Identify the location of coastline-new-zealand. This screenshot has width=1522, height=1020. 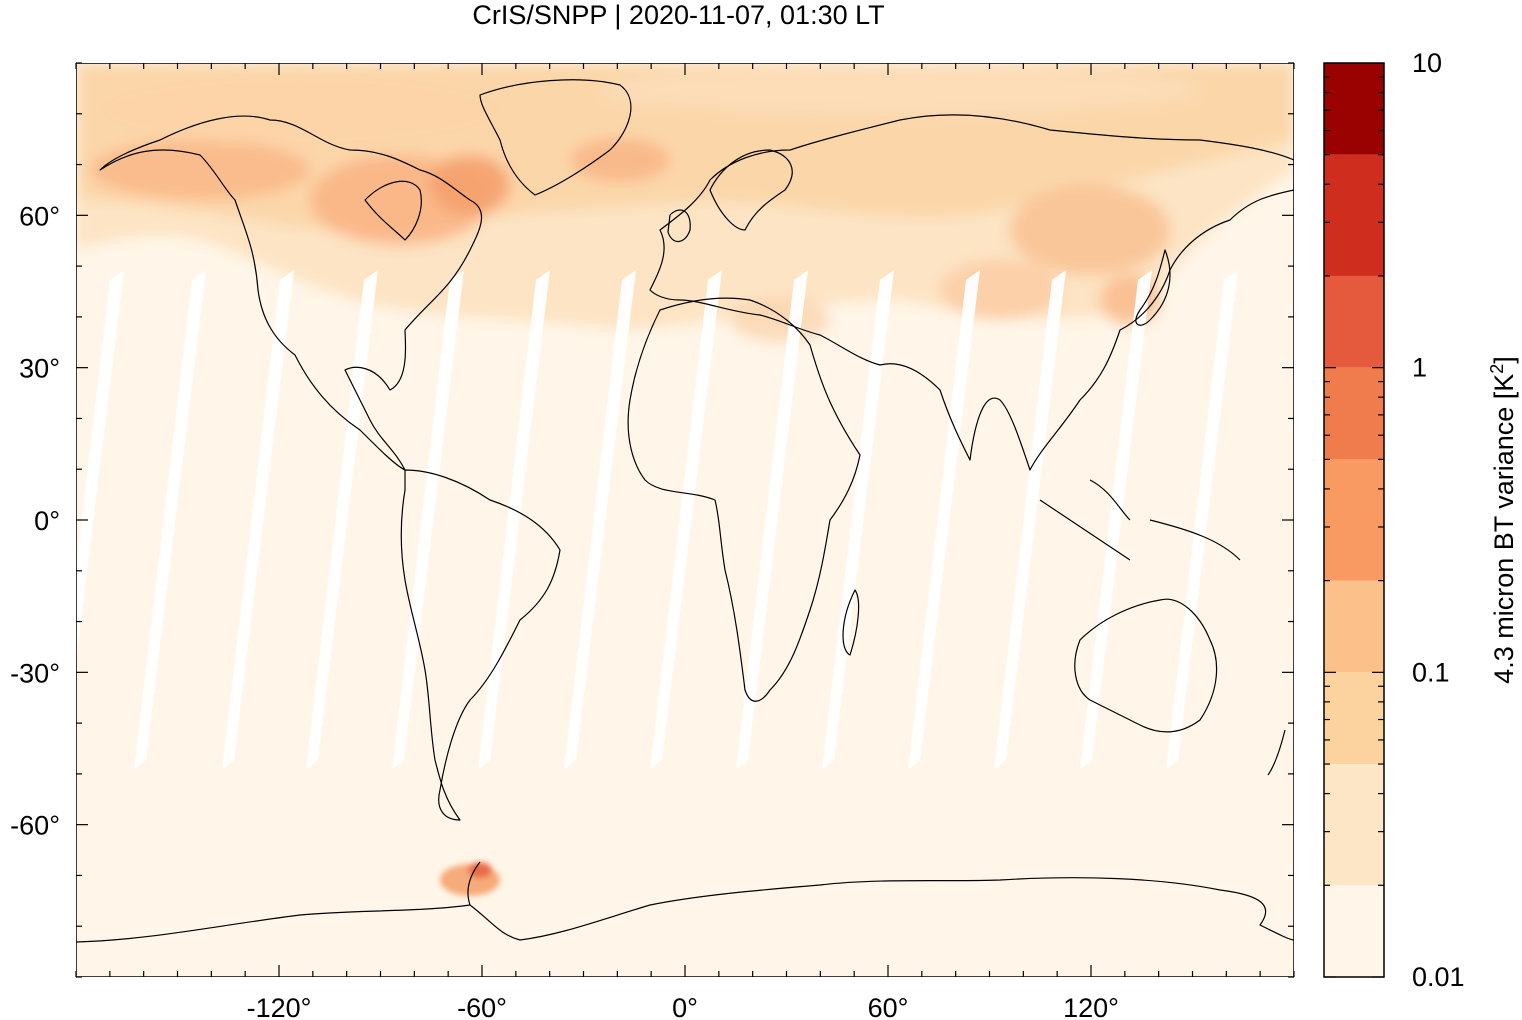
(1276, 752).